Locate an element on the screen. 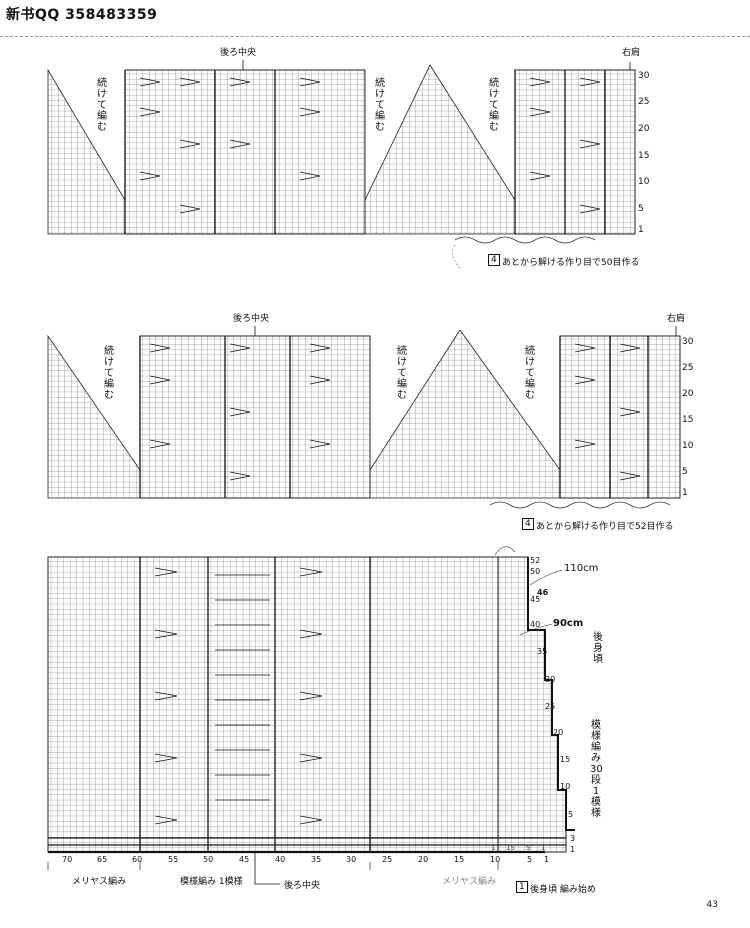 Image resolution: width=750 pixels, height=928 pixels. chart-1-row-10: 10 is located at coordinates (644, 182).